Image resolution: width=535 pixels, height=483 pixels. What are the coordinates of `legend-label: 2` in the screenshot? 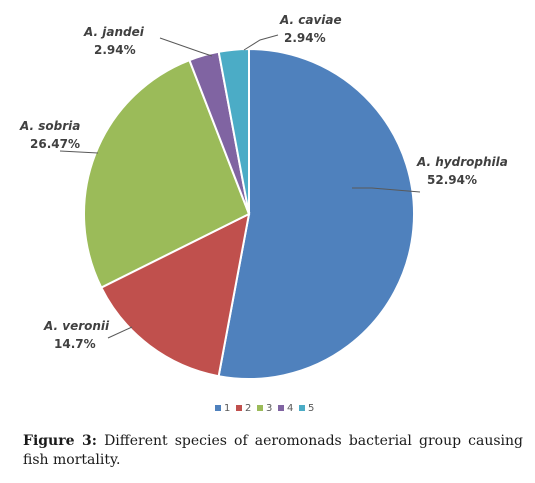 It's located at (248, 408).